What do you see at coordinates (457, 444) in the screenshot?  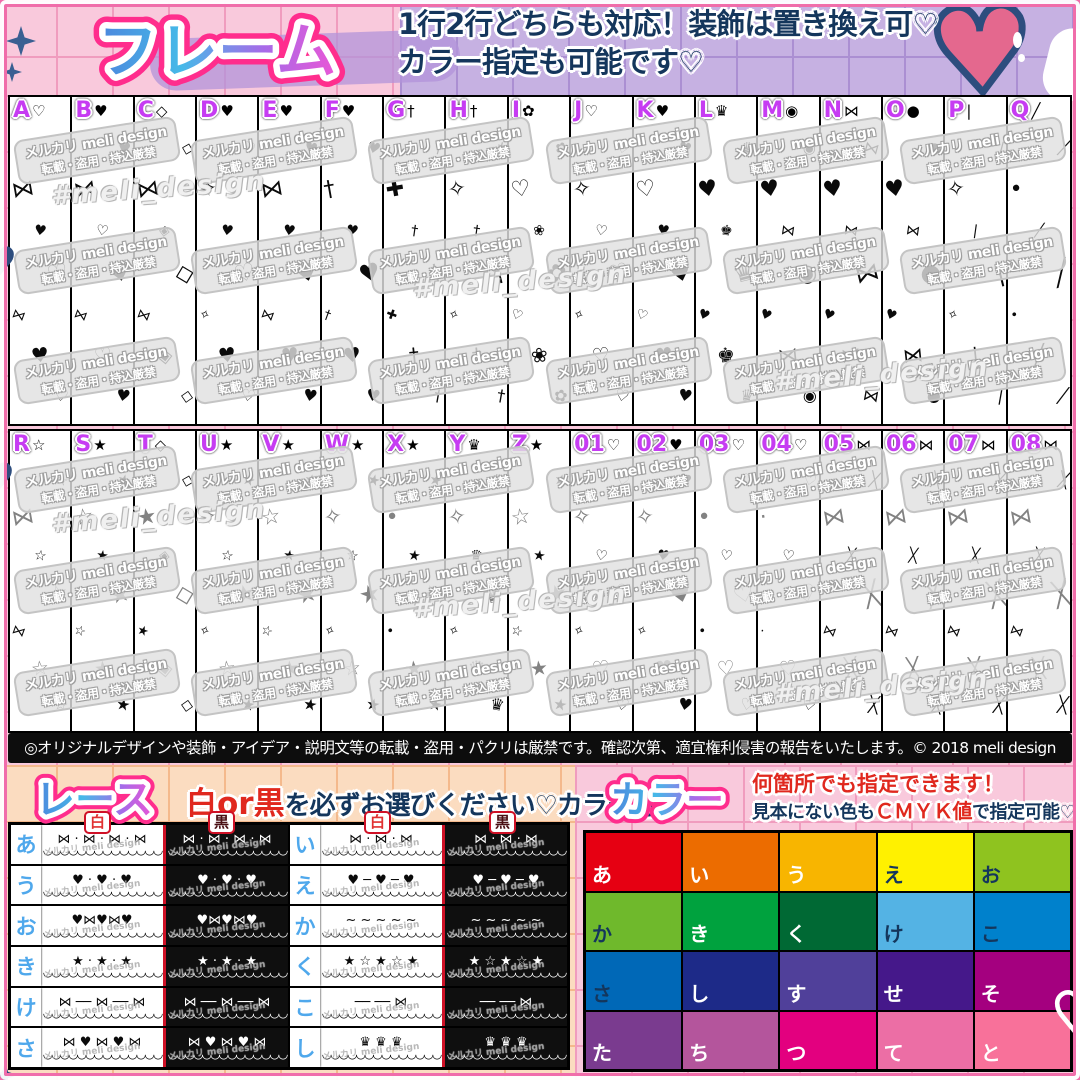 I see `frame-column-label: Y` at bounding box center [457, 444].